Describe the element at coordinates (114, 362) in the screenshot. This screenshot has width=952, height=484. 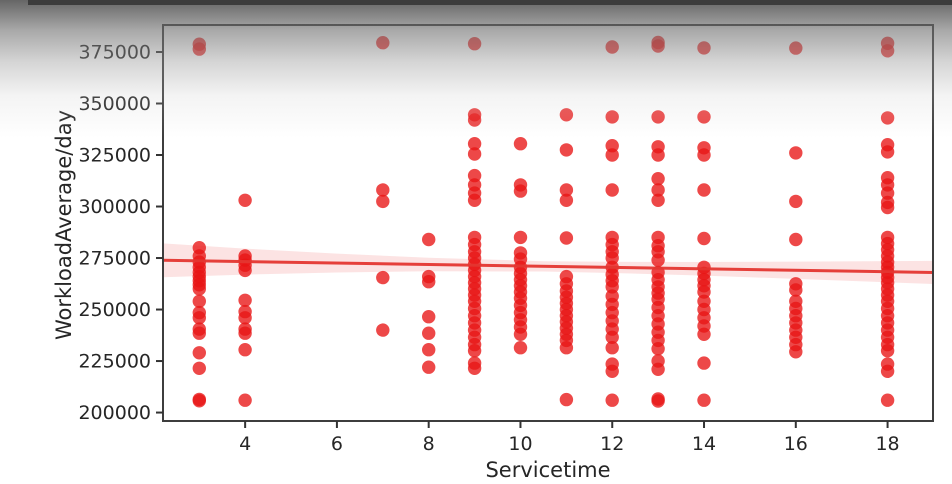
I see `y-tick-label: 225000` at that location.